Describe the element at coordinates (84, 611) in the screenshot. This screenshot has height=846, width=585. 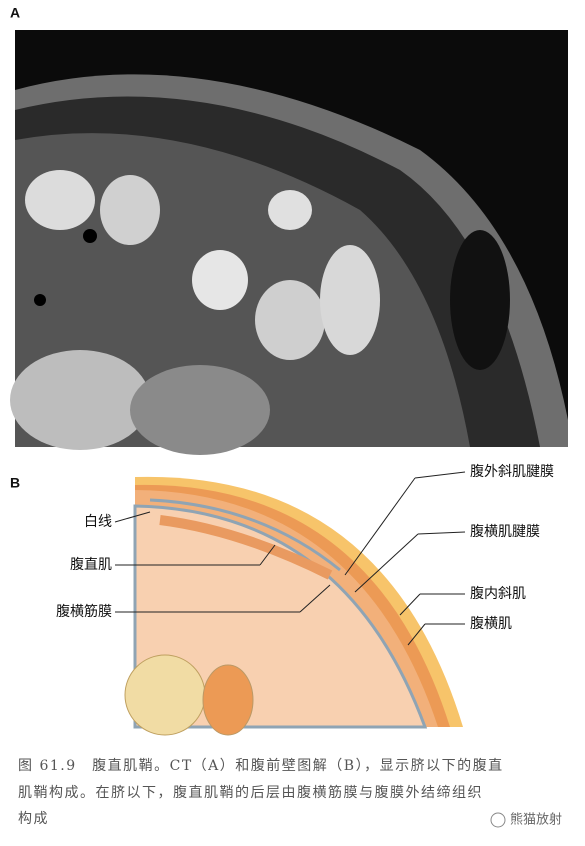
I see `callout: 腹横筋膜` at that location.